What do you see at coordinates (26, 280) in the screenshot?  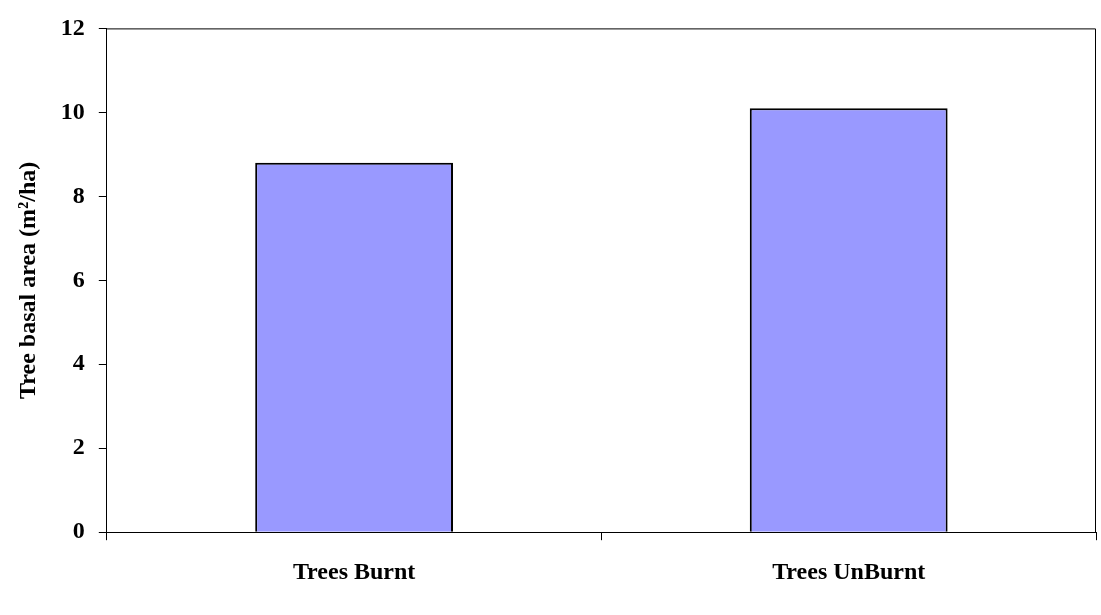 I see `y-axis-title: Tree basal area (m²/ha)` at bounding box center [26, 280].